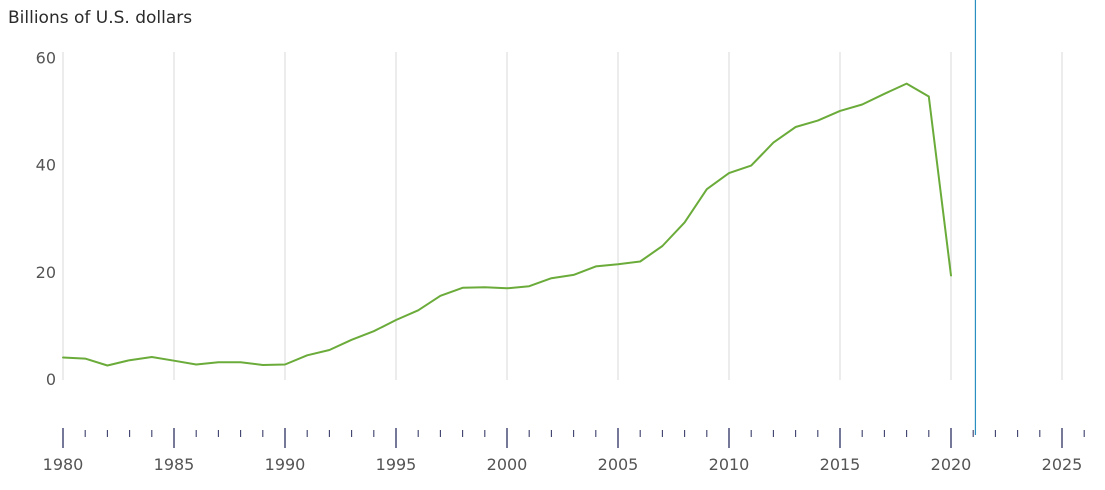  I want to click on y-axis: 0 20 40 60, so click(46, 218).